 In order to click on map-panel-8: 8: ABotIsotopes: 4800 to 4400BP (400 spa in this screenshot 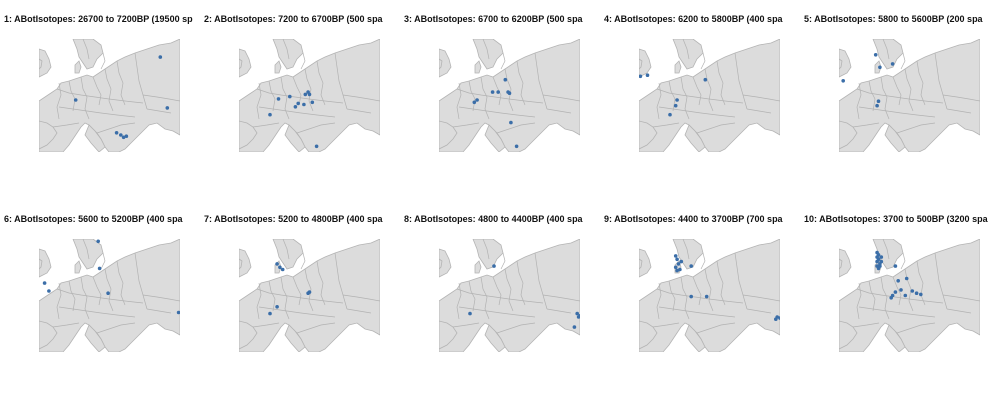, I will do `click(500, 300)`.